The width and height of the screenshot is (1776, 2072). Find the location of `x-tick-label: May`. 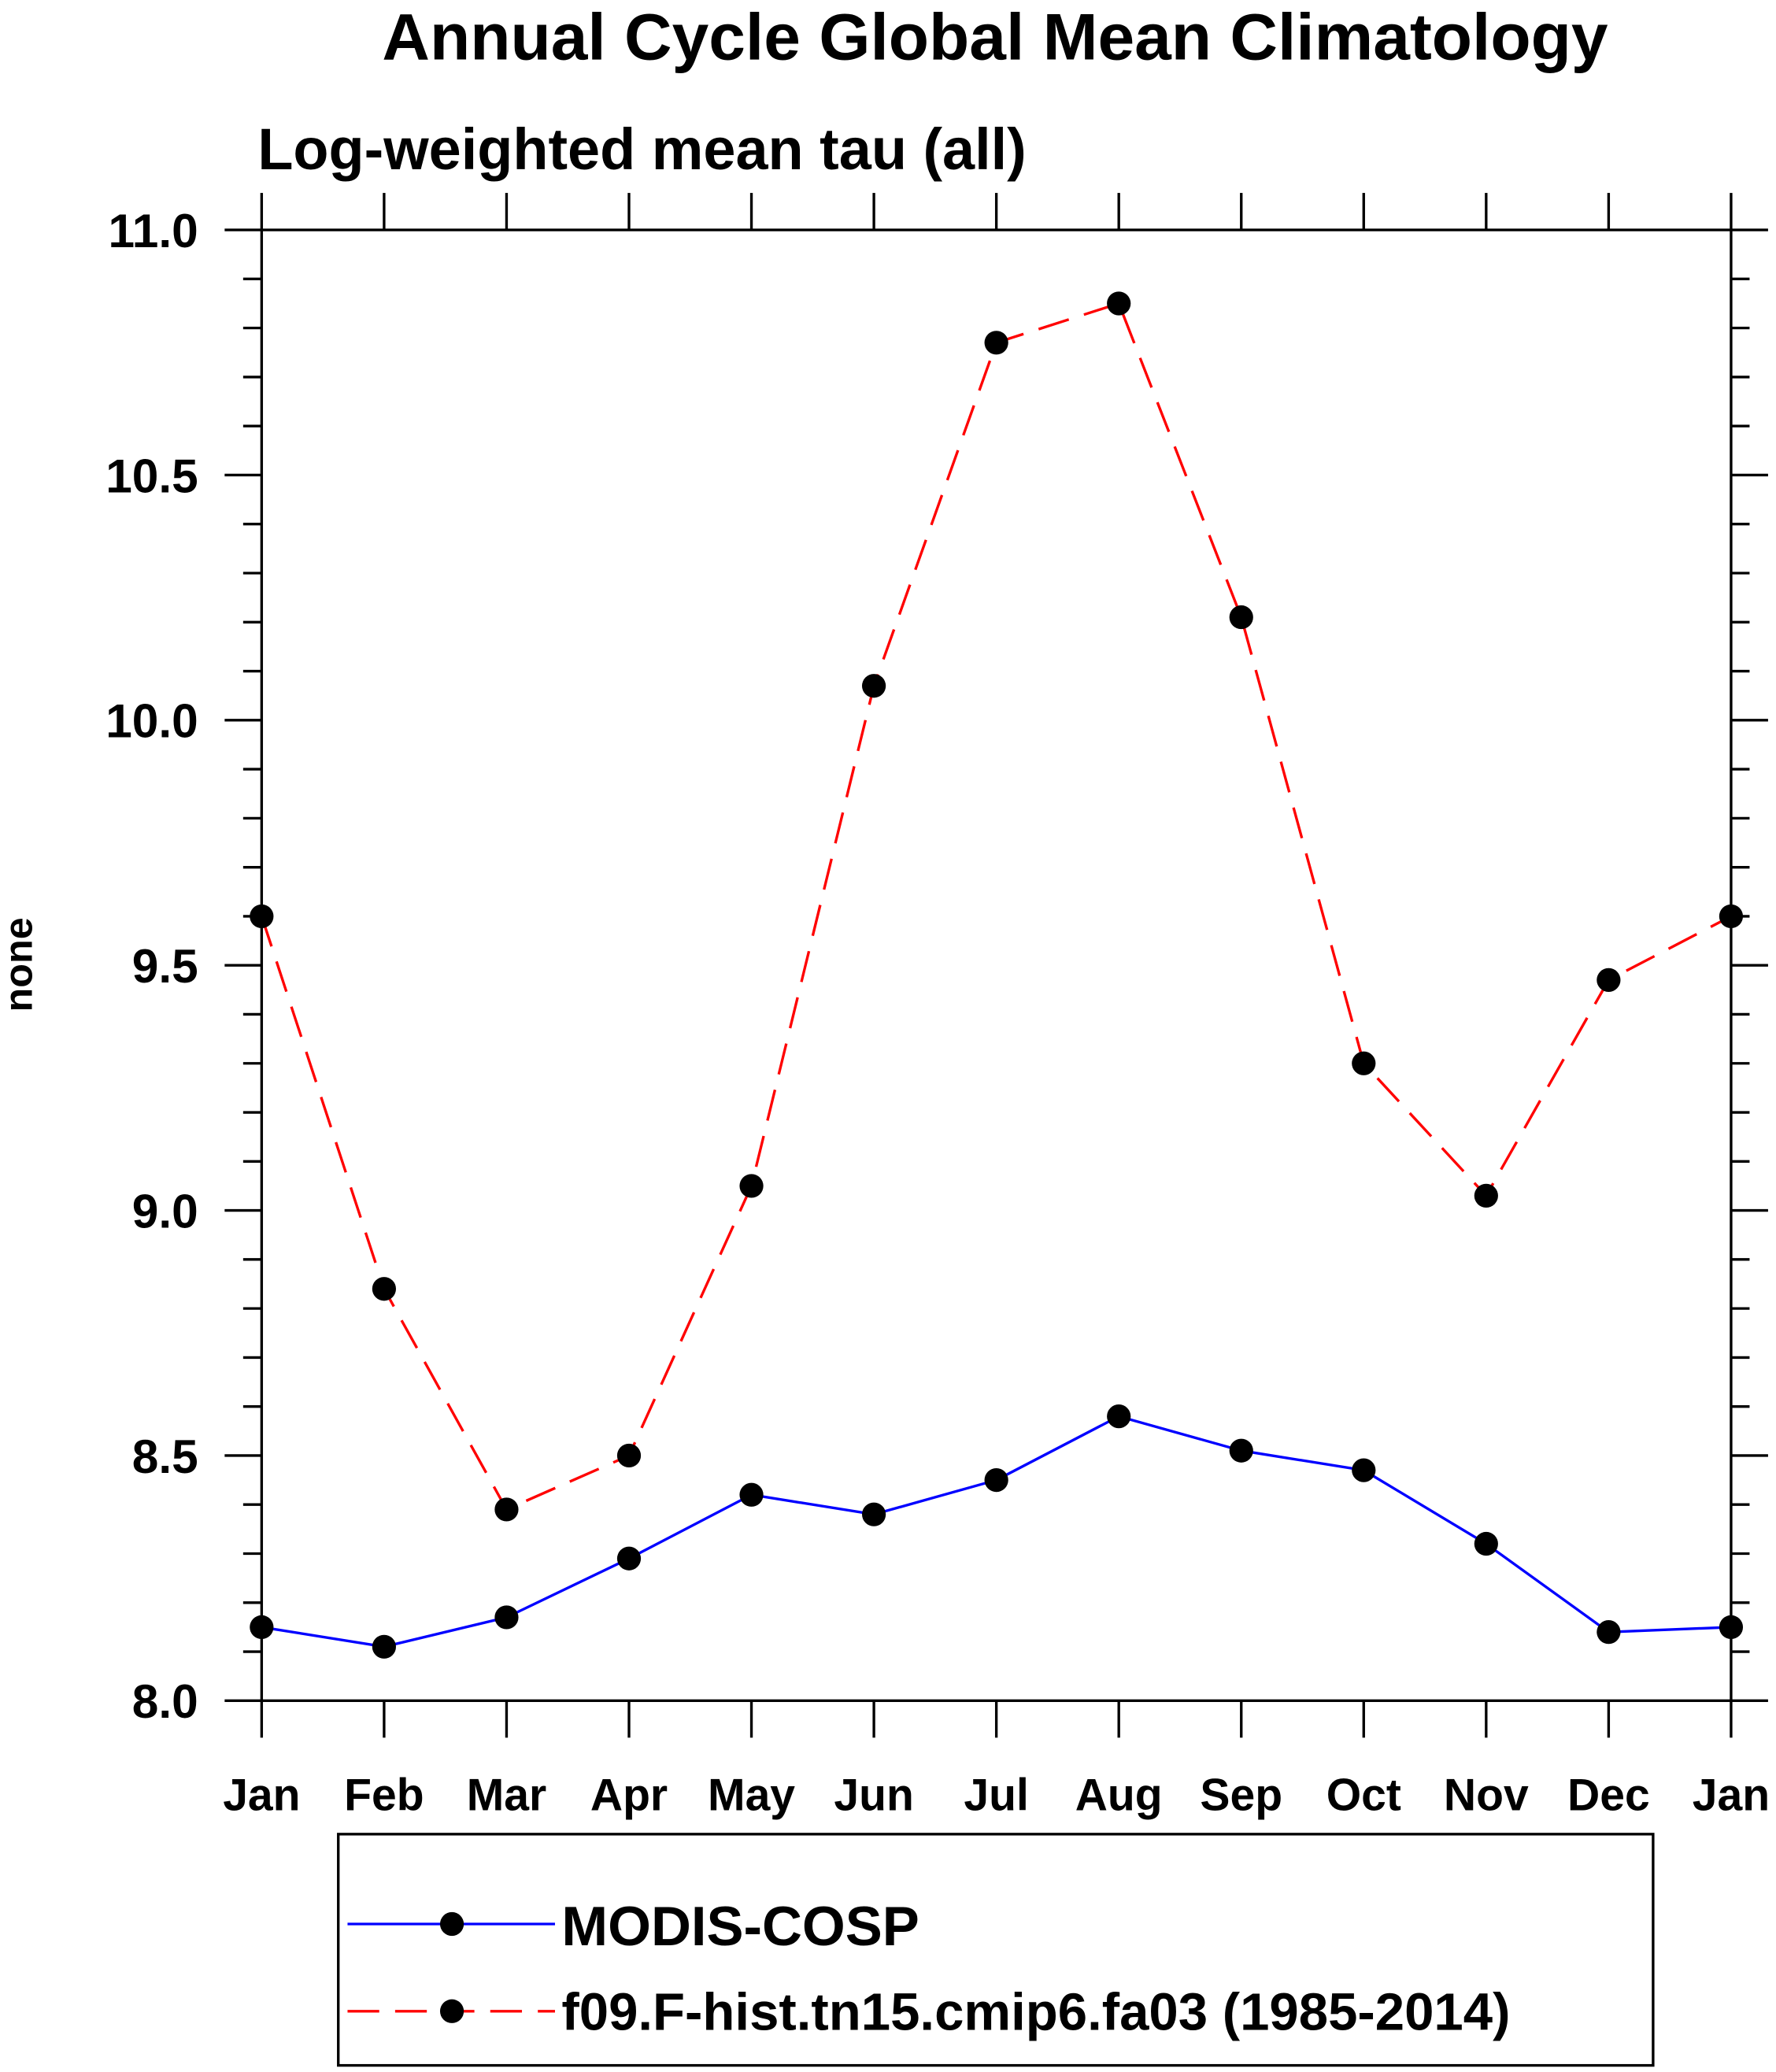

x-tick-label: May is located at coordinates (751, 1795).